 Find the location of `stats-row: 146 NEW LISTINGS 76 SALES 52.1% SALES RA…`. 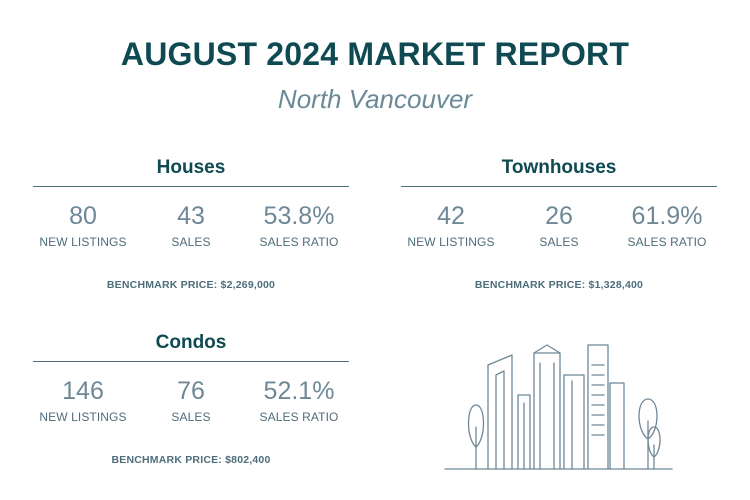

stats-row: 146 NEW LISTINGS 76 SALES 52.1% SALES RA… is located at coordinates (191, 408).